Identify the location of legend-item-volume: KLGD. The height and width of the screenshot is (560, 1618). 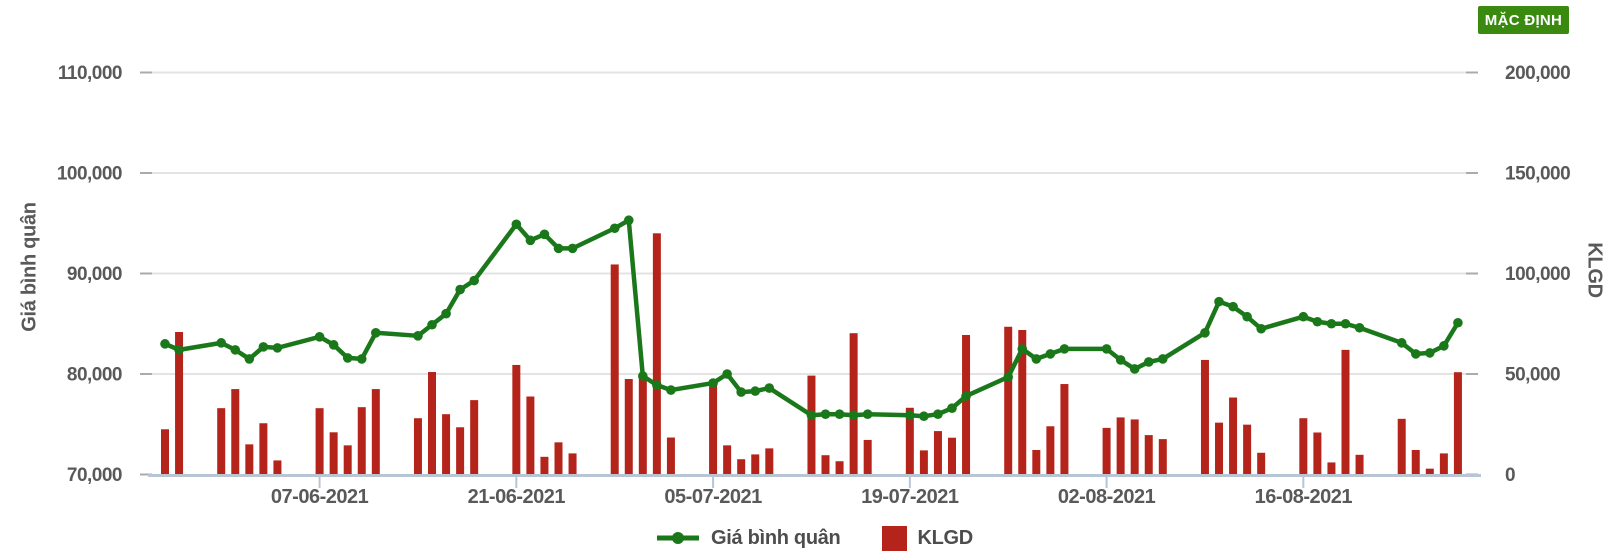
(927, 538).